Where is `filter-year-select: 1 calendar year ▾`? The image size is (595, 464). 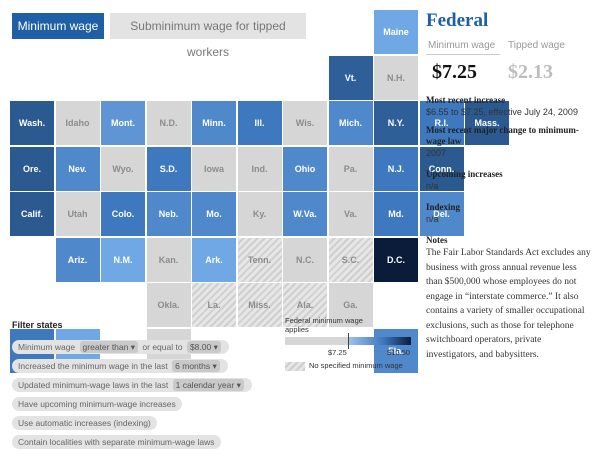 filter-year-select: 1 calendar year ▾ is located at coordinates (208, 385).